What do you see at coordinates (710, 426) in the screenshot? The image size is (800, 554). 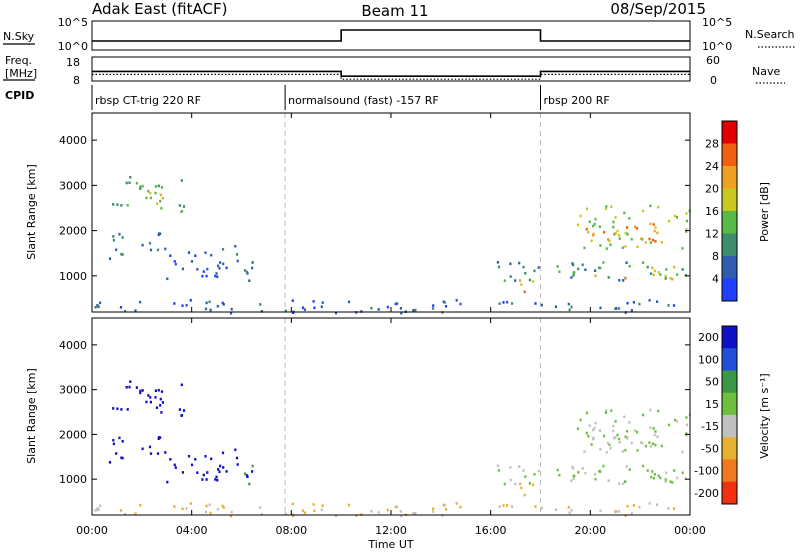 I see `colorbar-tick-label: -15` at bounding box center [710, 426].